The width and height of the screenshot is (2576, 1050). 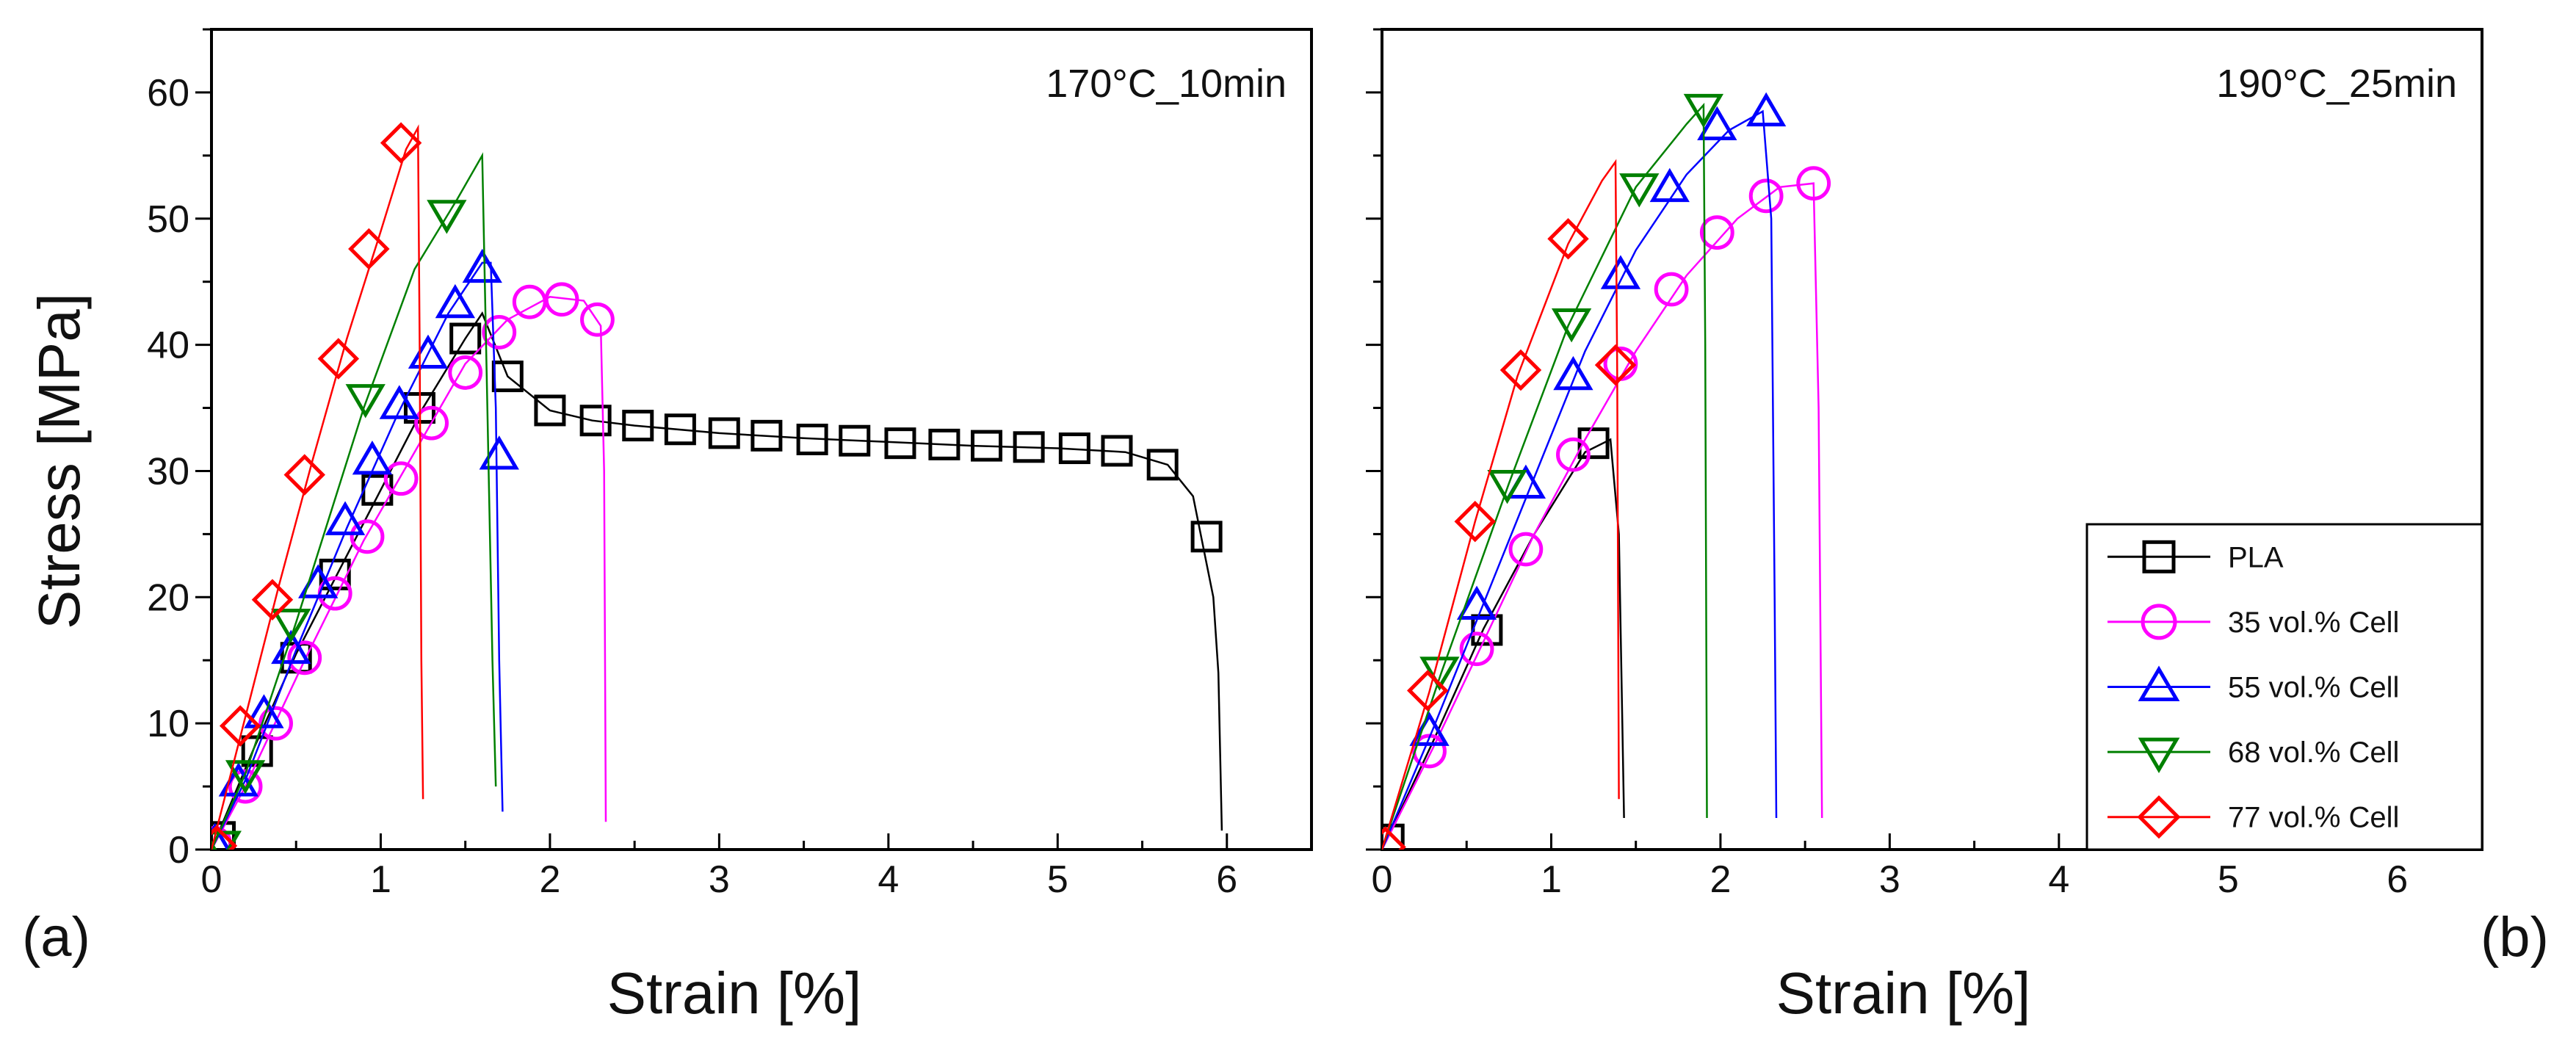 What do you see at coordinates (2313, 752) in the screenshot?
I see `legend-label-68-vol-cell: 68 vol.% Cell` at bounding box center [2313, 752].